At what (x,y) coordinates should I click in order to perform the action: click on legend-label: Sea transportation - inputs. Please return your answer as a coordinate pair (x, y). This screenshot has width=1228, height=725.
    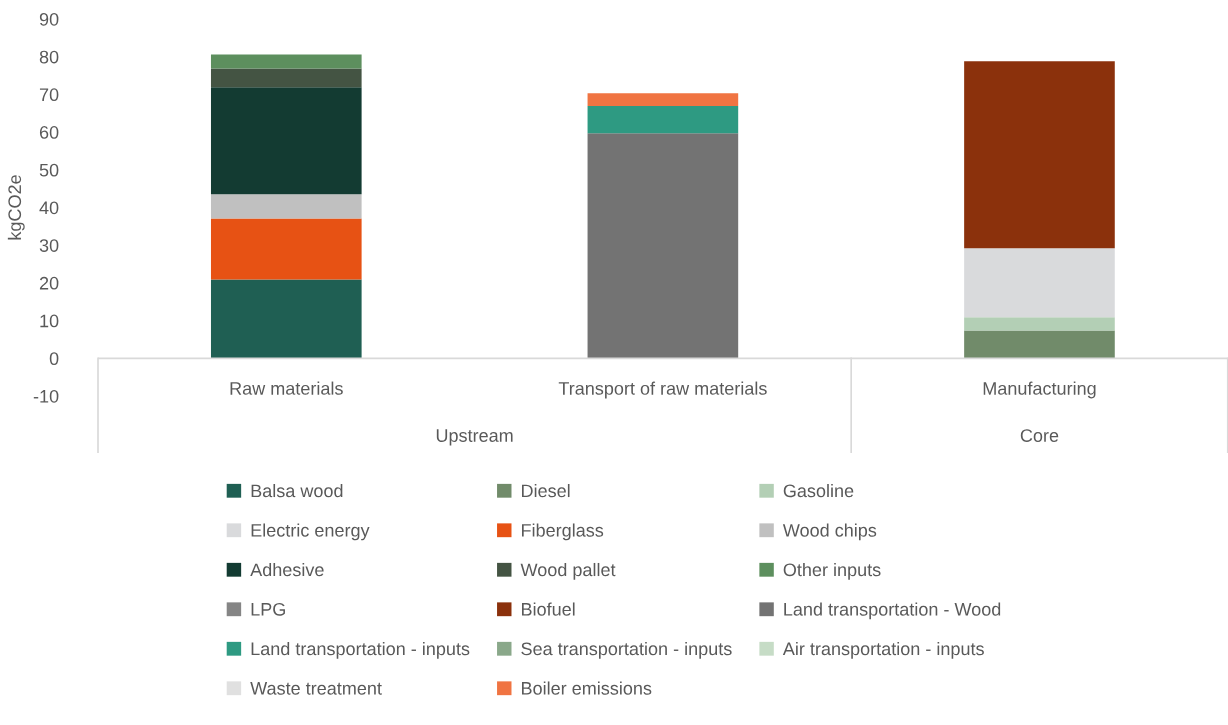
    Looking at the image, I should click on (626, 650).